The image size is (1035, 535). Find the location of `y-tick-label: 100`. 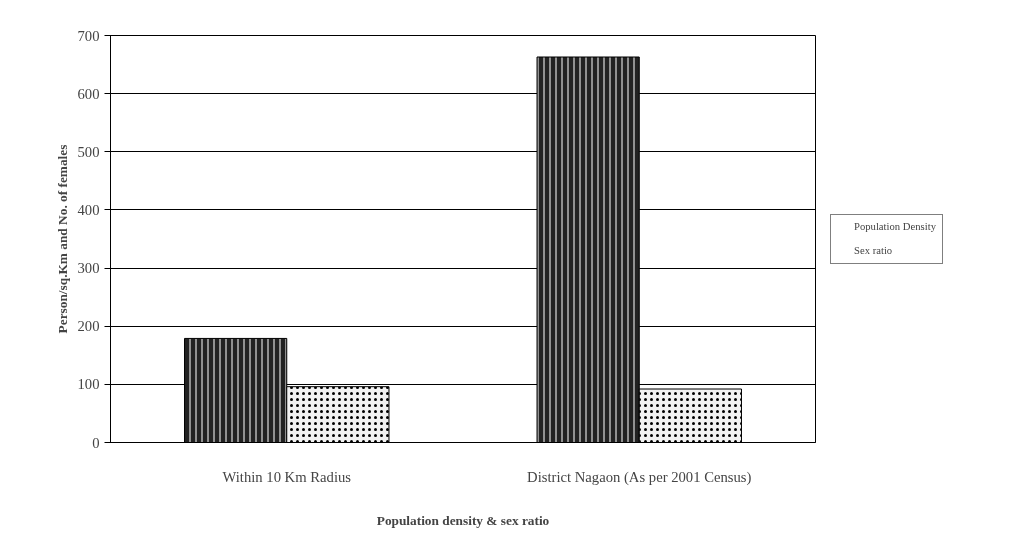

y-tick-label: 100 is located at coordinates (88, 384).